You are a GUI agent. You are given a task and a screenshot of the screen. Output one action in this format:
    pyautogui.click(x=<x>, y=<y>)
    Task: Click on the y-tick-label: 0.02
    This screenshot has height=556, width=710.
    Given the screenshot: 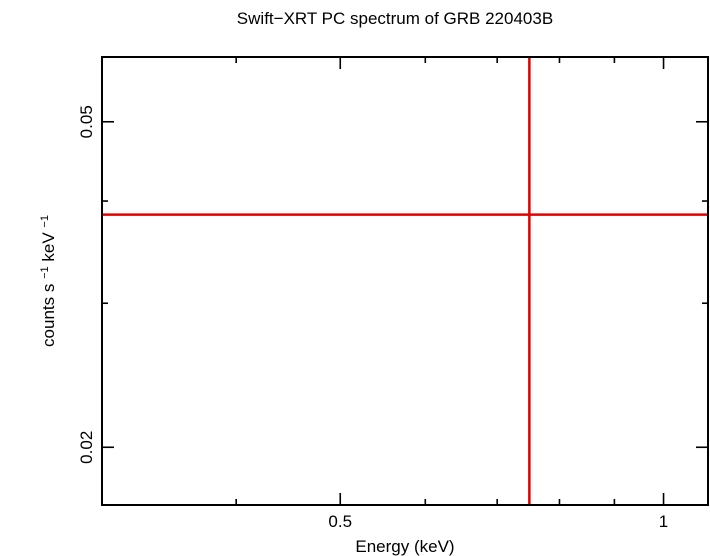 What is the action you would take?
    pyautogui.click(x=86, y=447)
    